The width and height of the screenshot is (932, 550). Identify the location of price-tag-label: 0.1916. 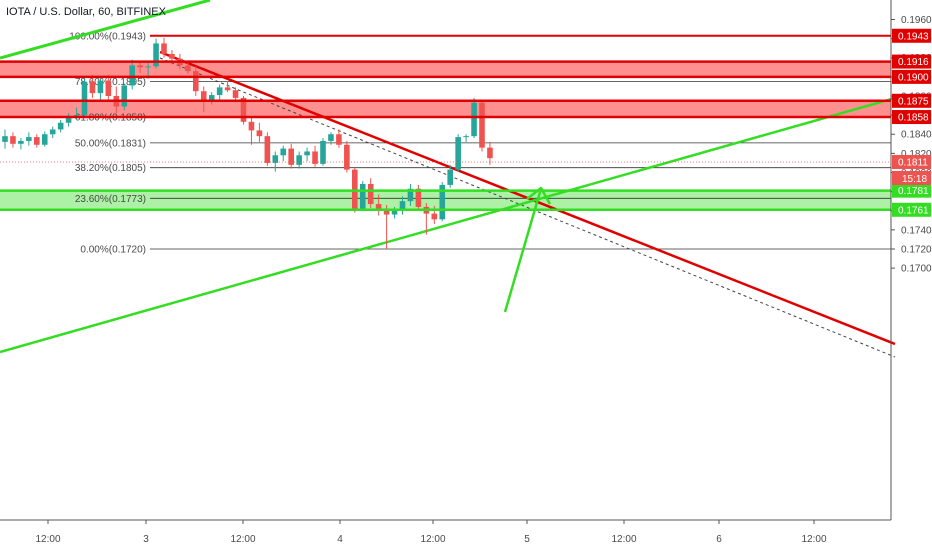
(913, 62).